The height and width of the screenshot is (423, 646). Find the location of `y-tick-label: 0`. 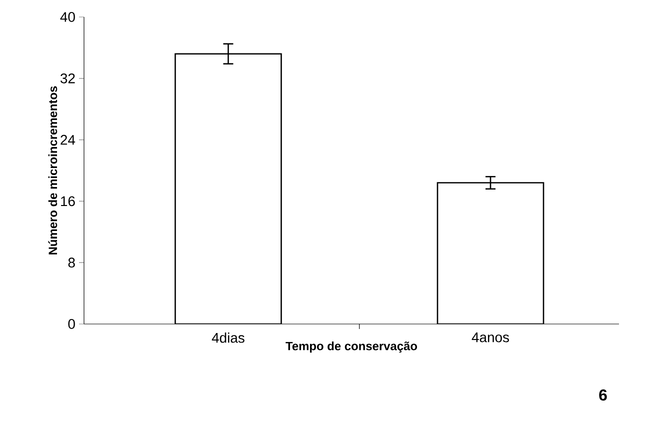

y-tick-label: 0 is located at coordinates (71, 324).